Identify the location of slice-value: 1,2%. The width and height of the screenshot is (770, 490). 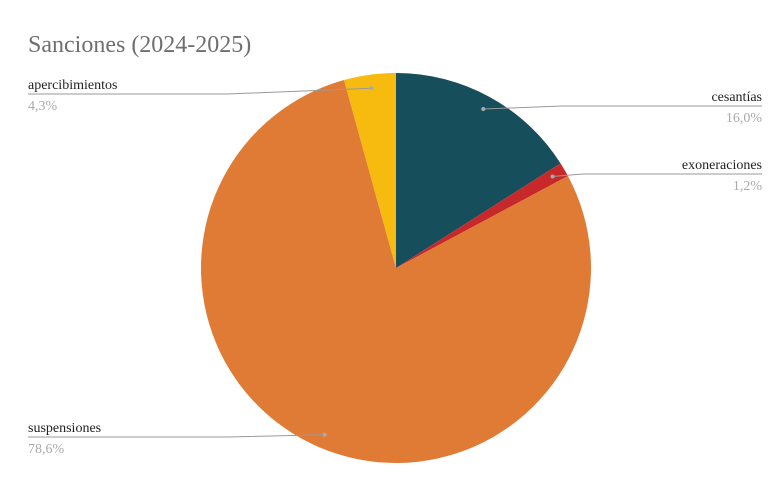
(748, 186).